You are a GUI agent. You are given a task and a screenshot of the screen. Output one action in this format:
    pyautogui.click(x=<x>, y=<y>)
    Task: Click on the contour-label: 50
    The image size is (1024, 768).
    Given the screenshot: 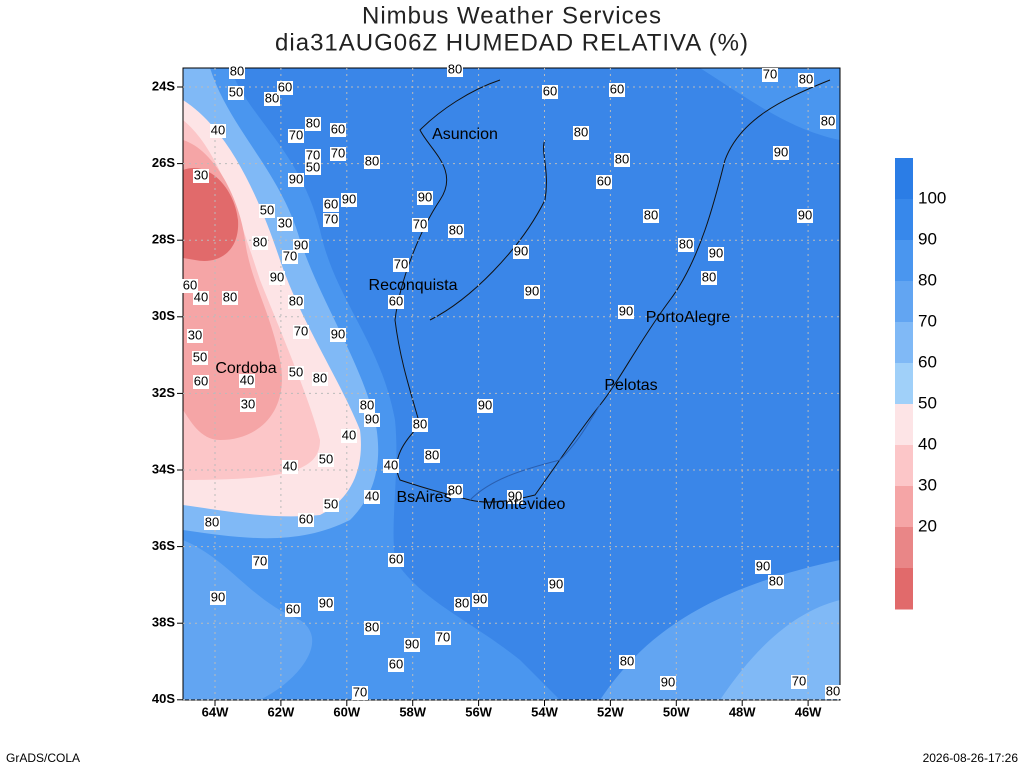 What is the action you would take?
    pyautogui.click(x=267, y=209)
    